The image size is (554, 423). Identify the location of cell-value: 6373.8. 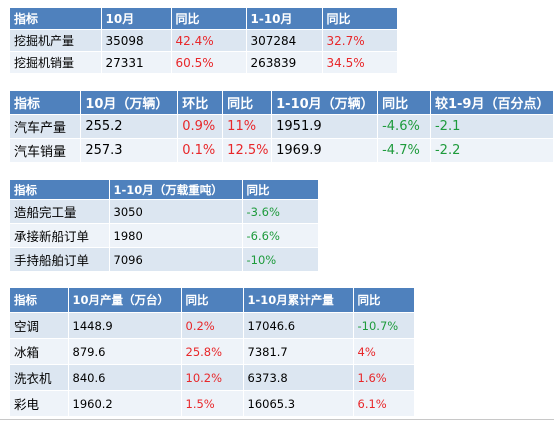
(298, 377).